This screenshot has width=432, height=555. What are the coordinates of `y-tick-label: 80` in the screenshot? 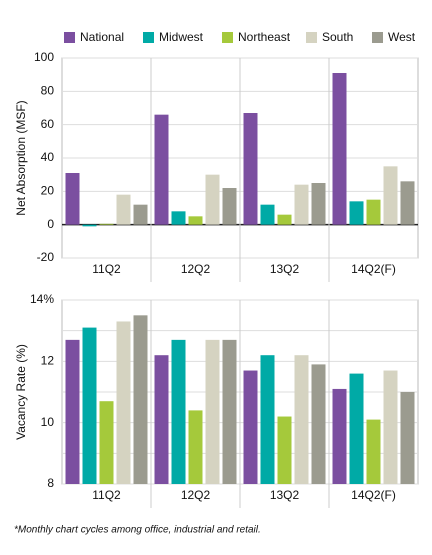 It's located at (48, 91).